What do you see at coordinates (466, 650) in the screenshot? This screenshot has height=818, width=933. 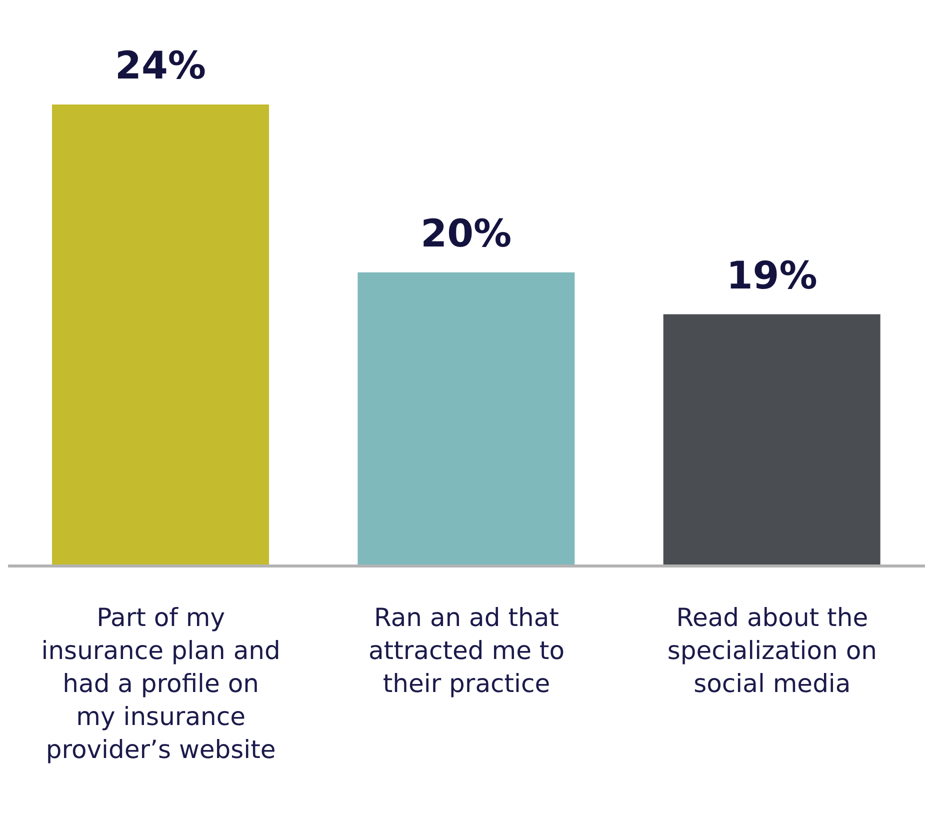 I see `x-tick-label: Ran an ad that attracted me to their practice` at bounding box center [466, 650].